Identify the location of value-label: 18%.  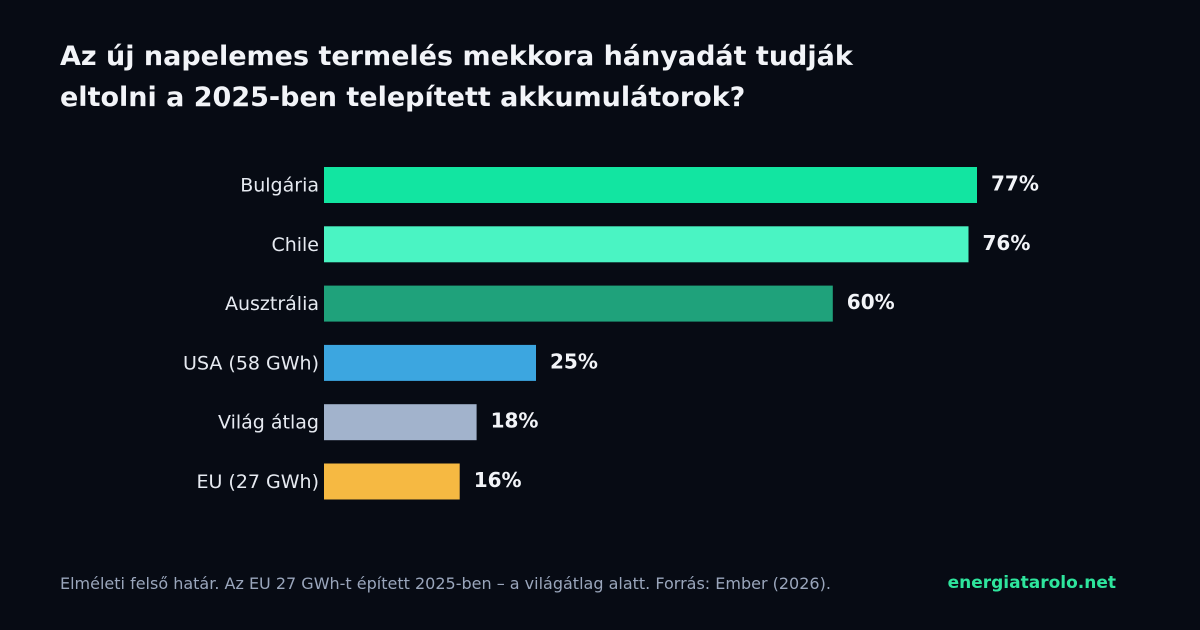
(515, 421).